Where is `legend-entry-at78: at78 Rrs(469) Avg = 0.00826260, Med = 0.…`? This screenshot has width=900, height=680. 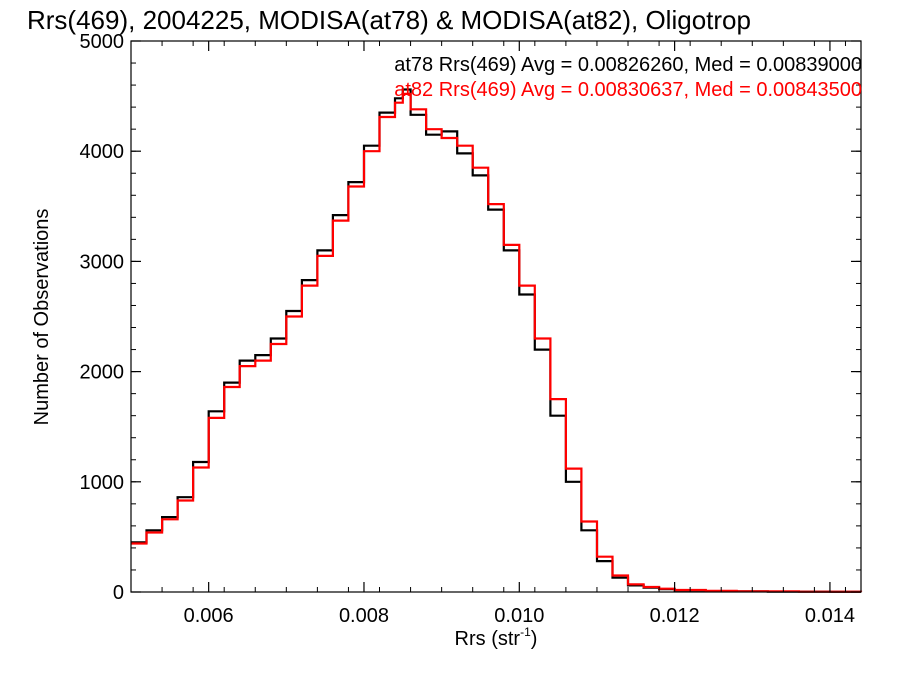
legend-entry-at78: at78 Rrs(469) Avg = 0.00826260, Med = 0.… is located at coordinates (628, 65).